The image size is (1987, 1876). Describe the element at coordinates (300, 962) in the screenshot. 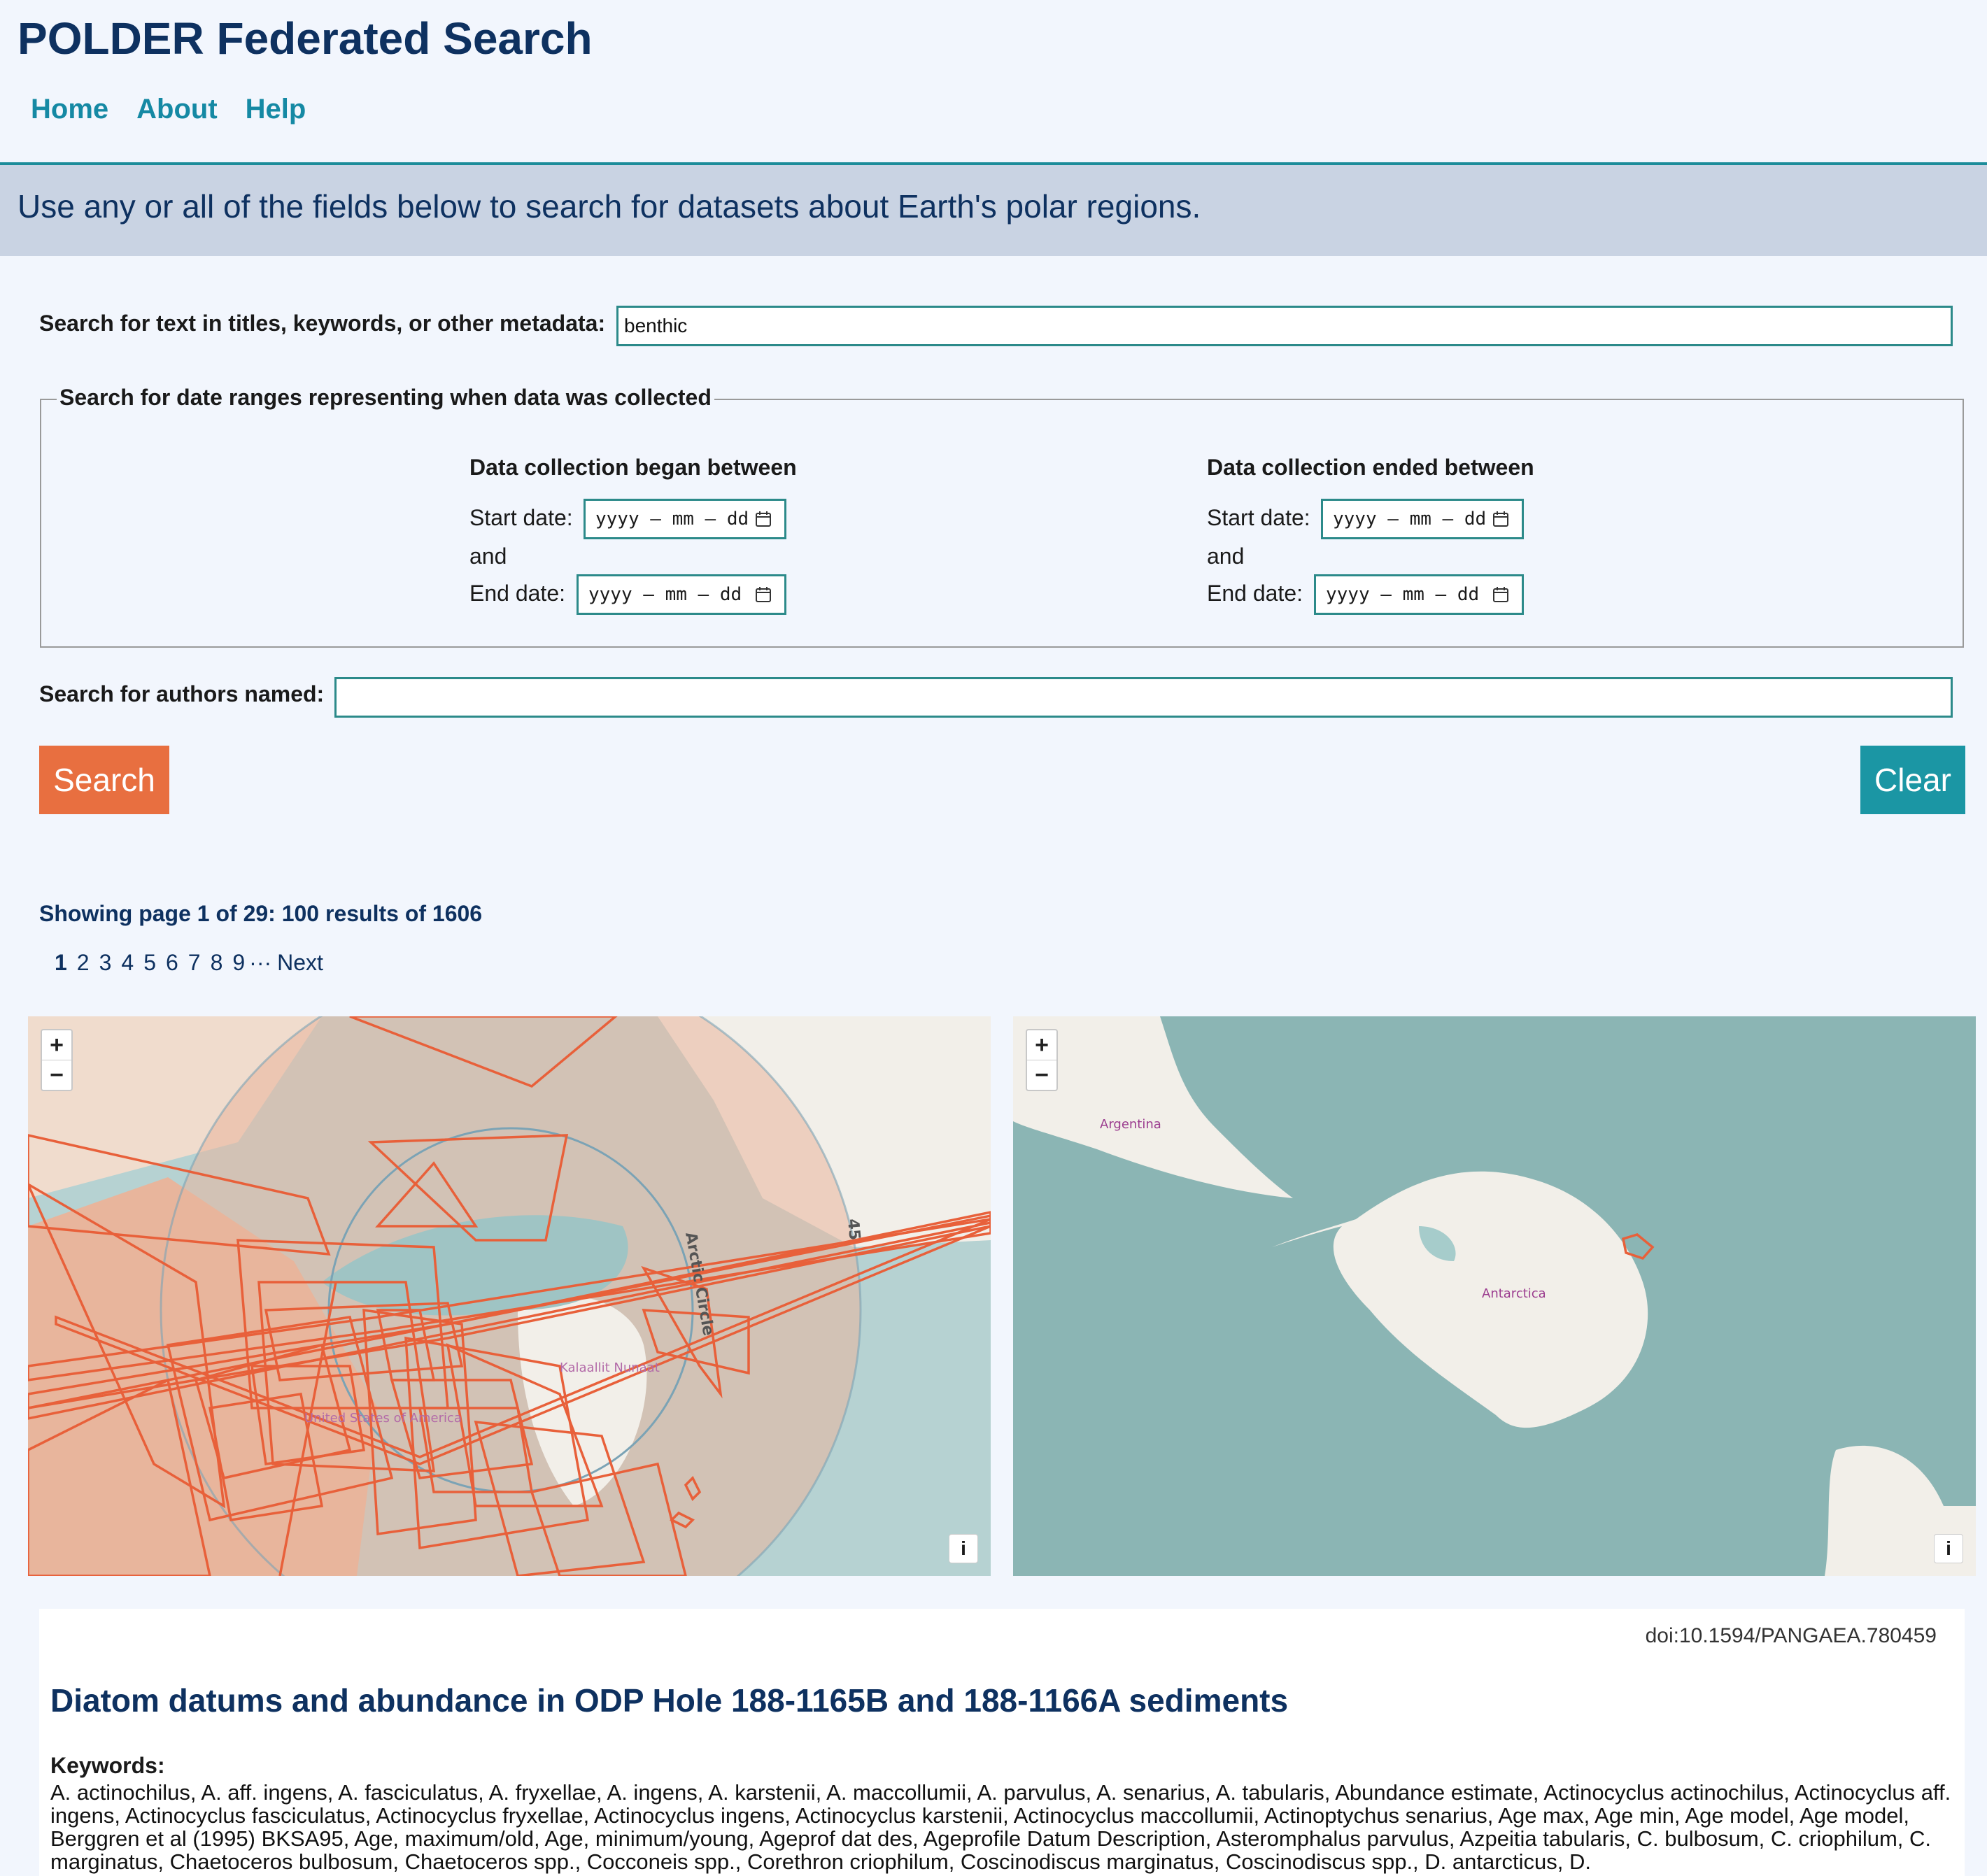

I see `page-next-link: Next` at that location.